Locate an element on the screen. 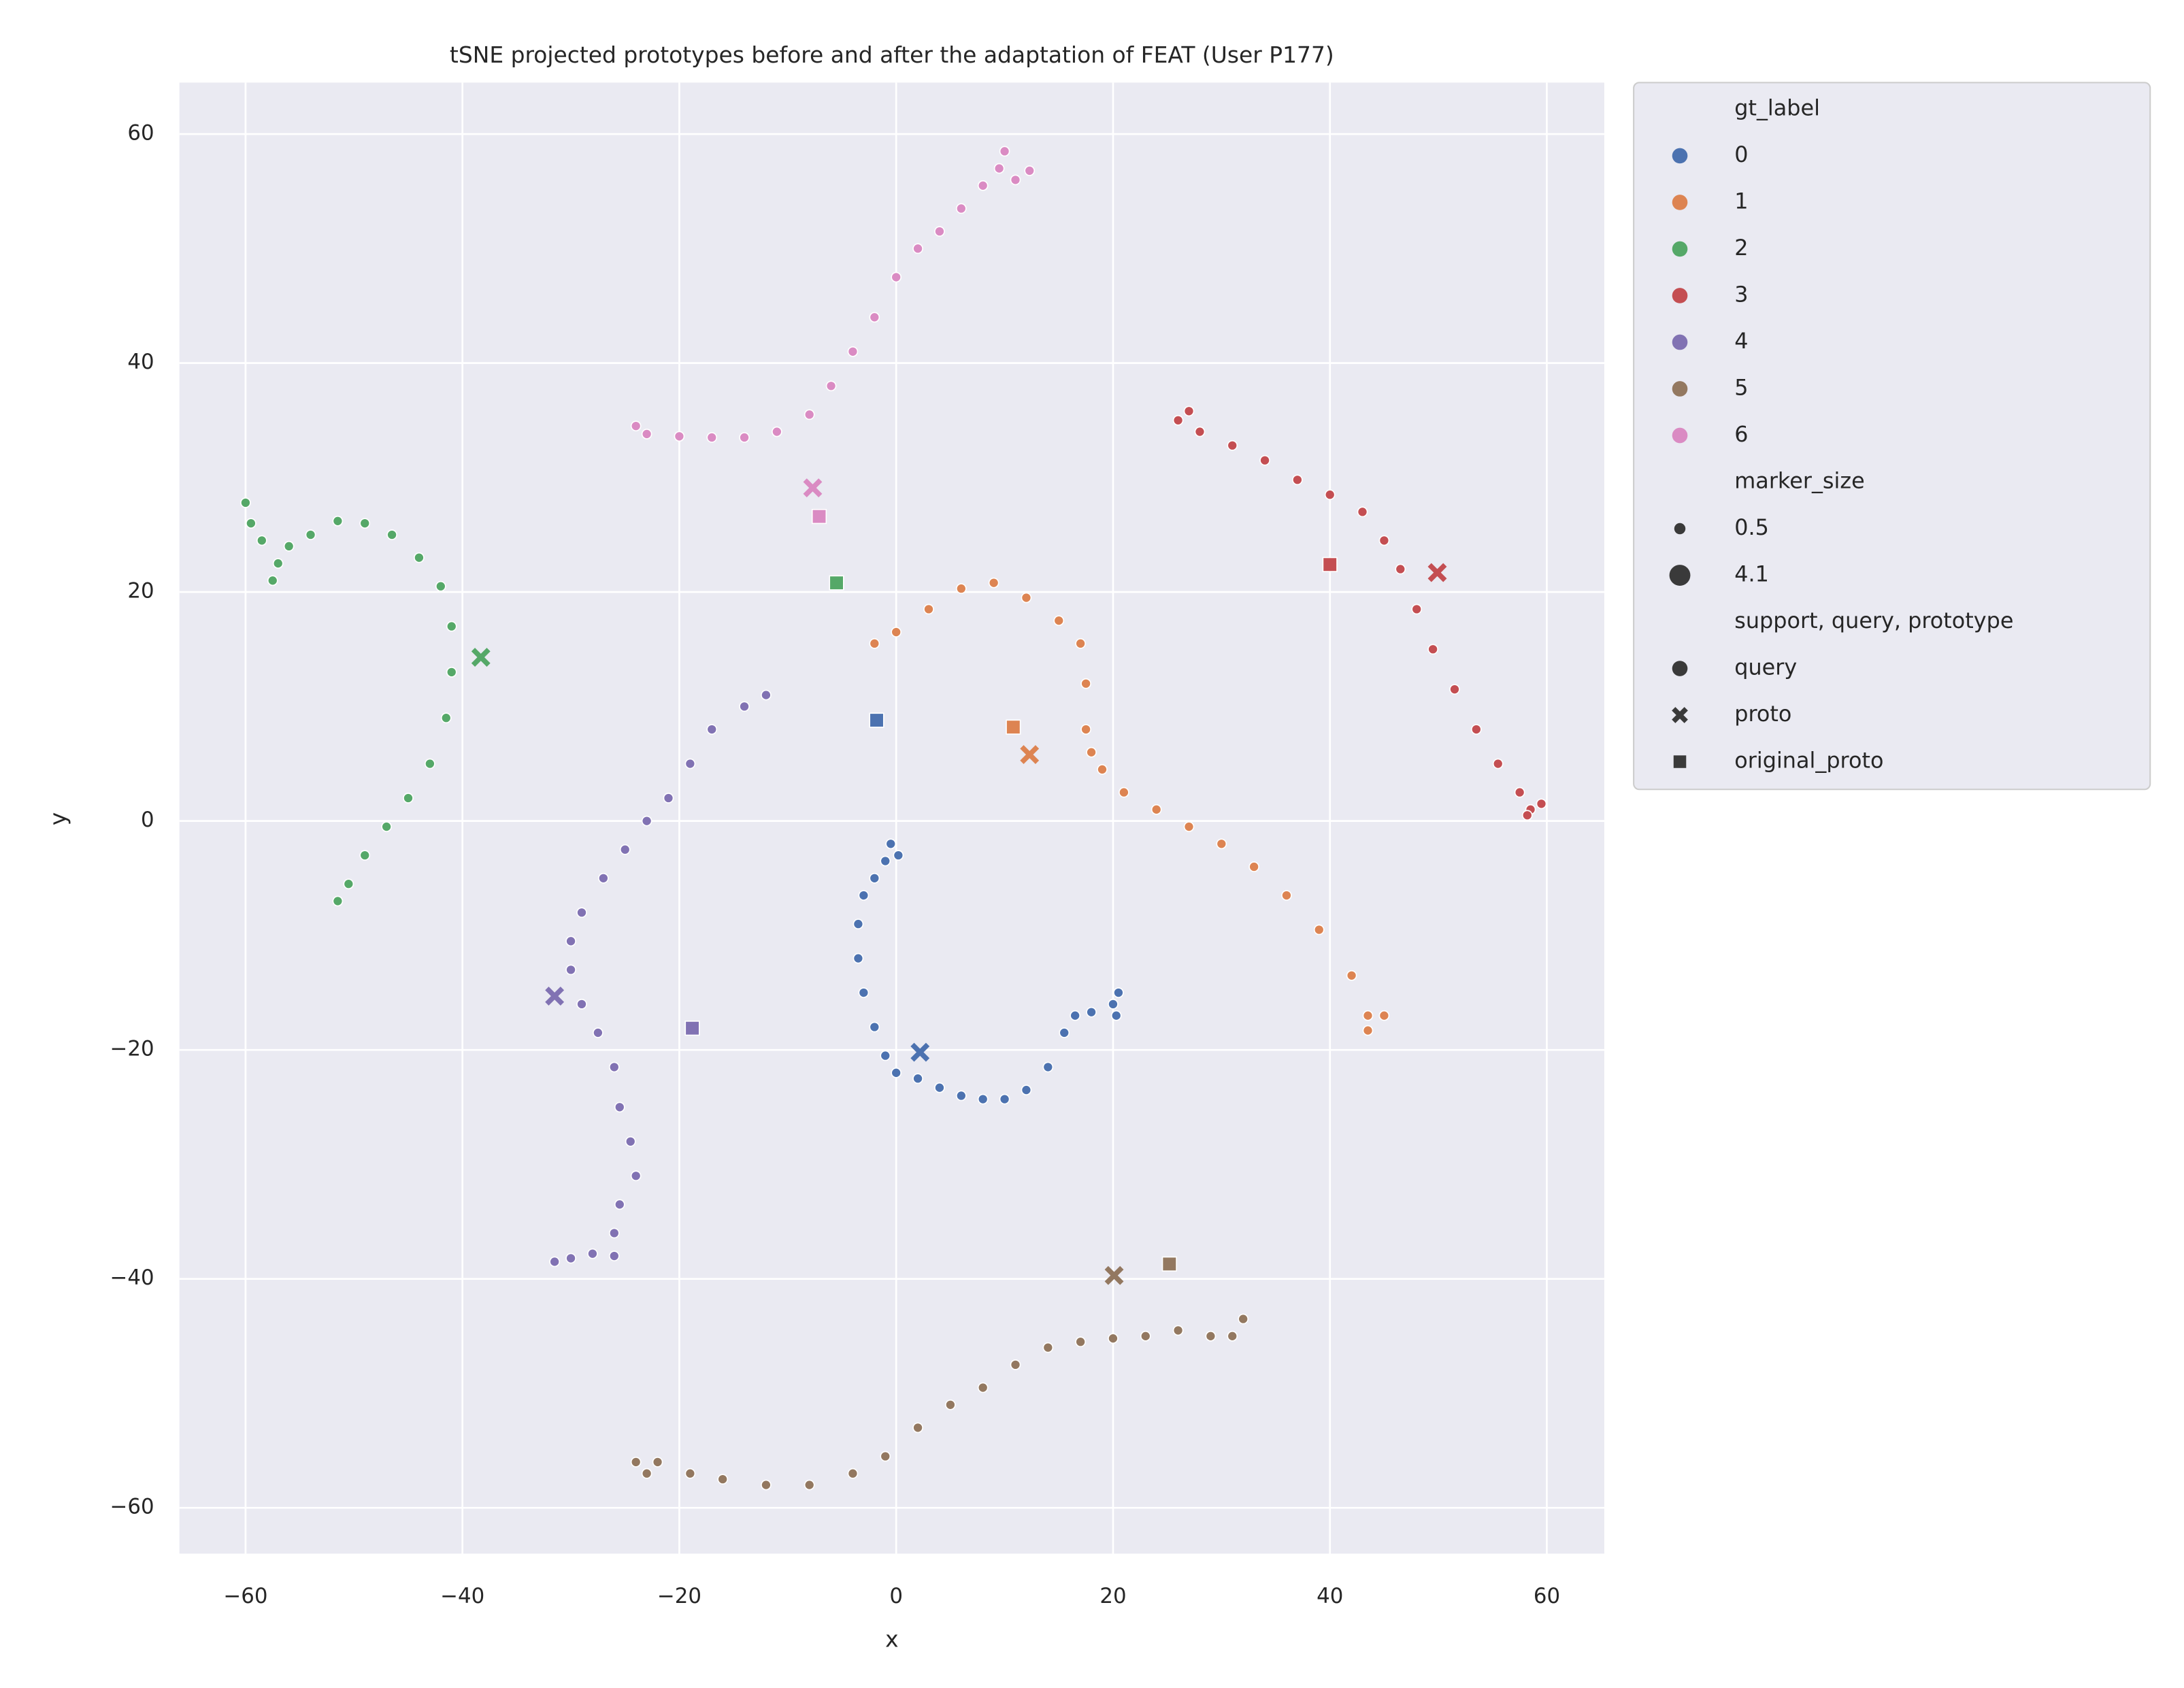  legend-label: 4.1 is located at coordinates (1752, 574).